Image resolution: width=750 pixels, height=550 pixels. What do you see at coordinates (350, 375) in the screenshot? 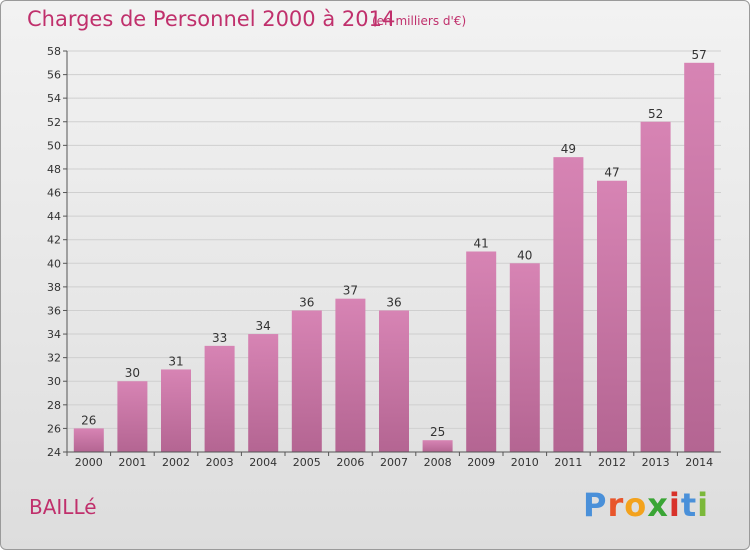
I see `bar-2006` at bounding box center [350, 375].